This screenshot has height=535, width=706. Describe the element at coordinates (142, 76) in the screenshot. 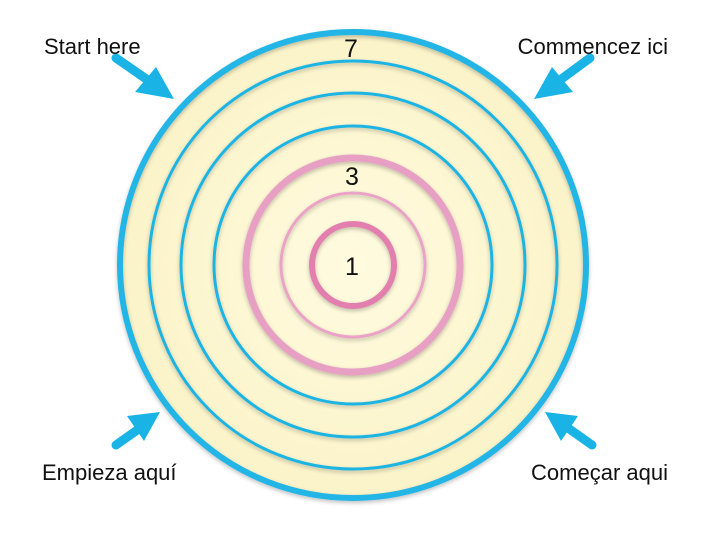

I see `arrow-top-left` at that location.